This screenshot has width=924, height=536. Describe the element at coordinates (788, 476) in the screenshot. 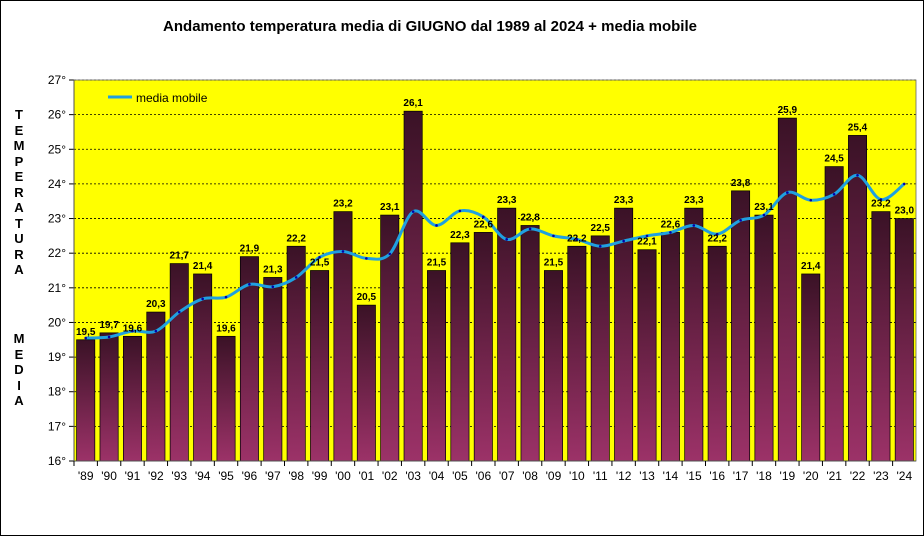

I see `x-tick-label: '19` at that location.